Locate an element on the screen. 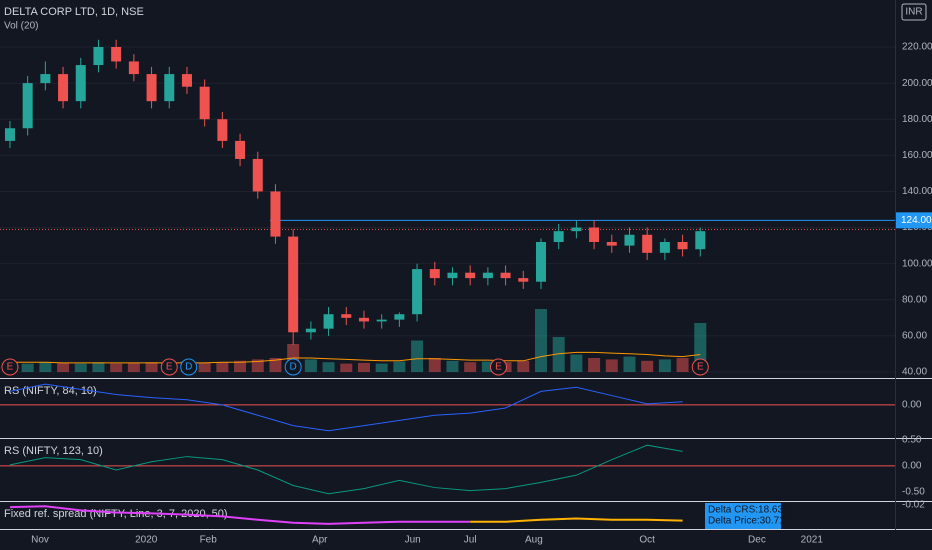  note: Delta CRS:18.63% is located at coordinates (750, 510).